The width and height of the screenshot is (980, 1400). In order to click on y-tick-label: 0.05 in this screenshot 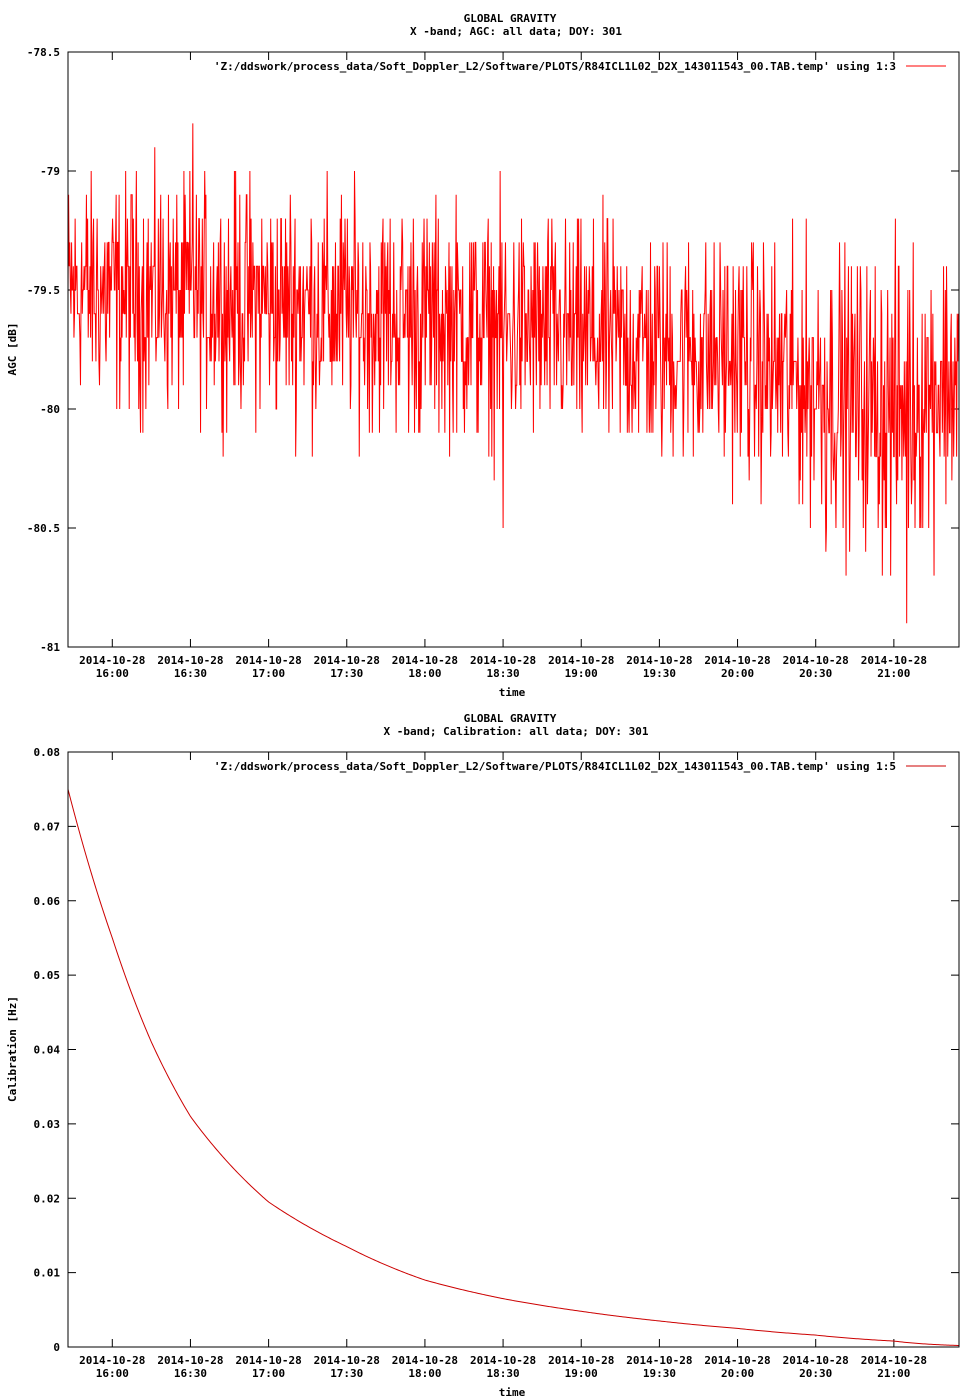, I will do `click(47, 975)`.